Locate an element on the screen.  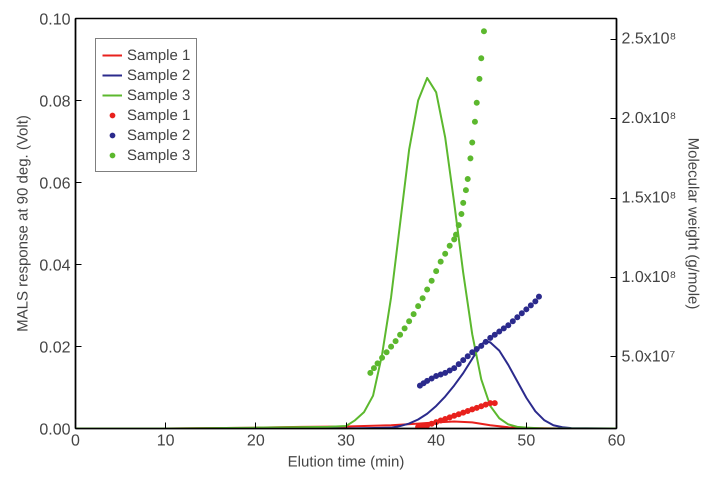
x-tick-label: 10 is located at coordinates (165, 441).